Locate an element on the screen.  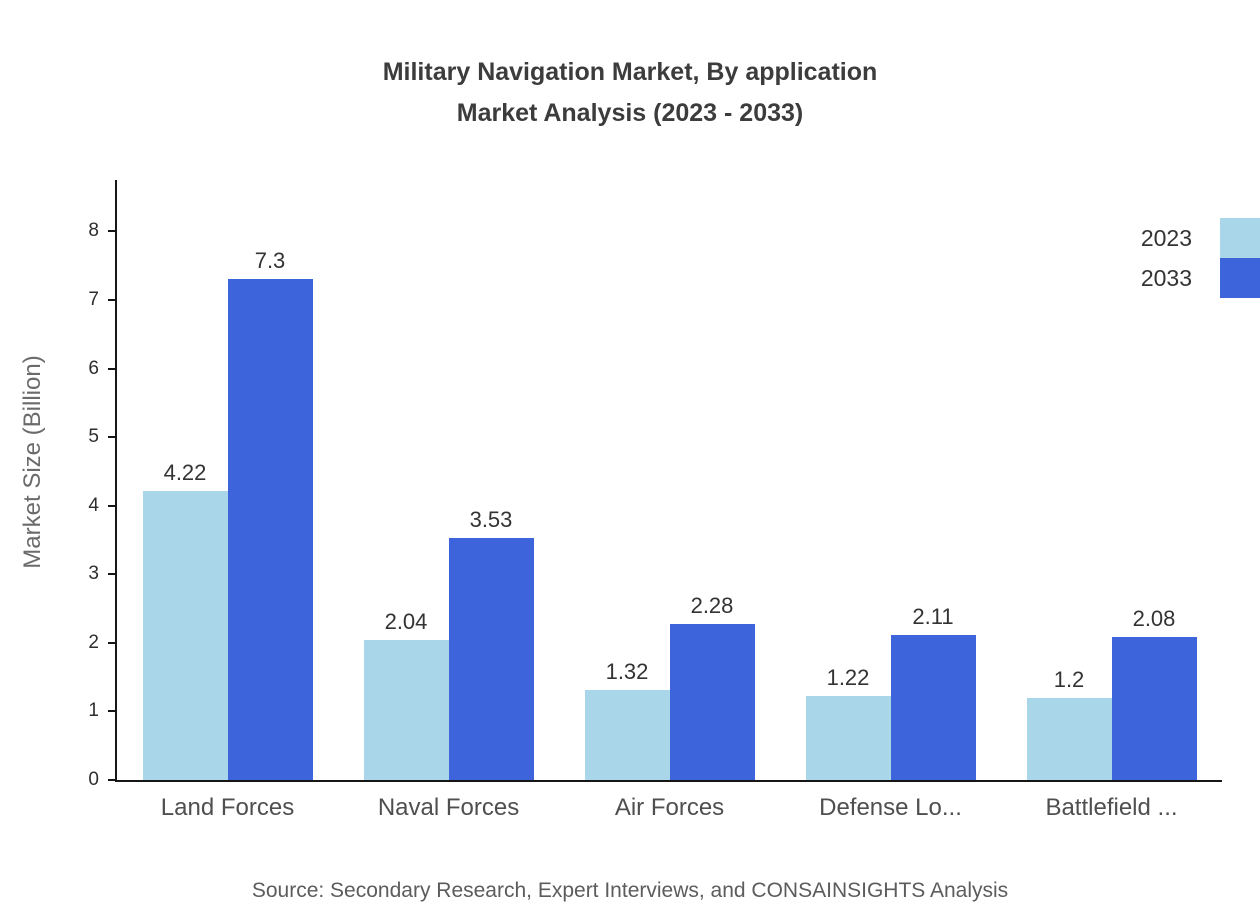
bar-2023: 1.32 is located at coordinates (627, 719).